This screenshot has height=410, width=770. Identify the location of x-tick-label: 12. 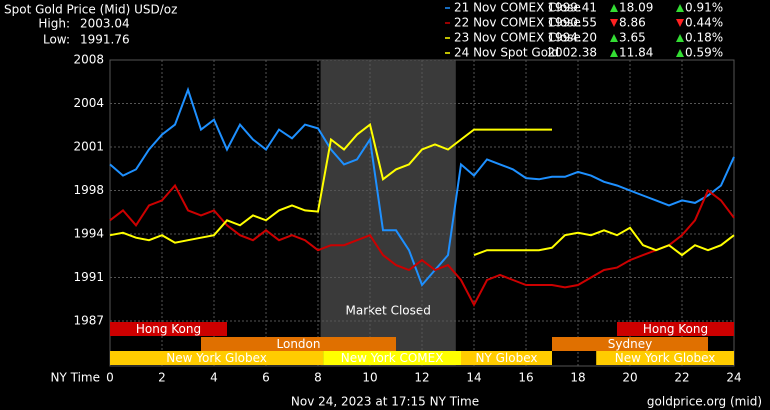
(421, 378).